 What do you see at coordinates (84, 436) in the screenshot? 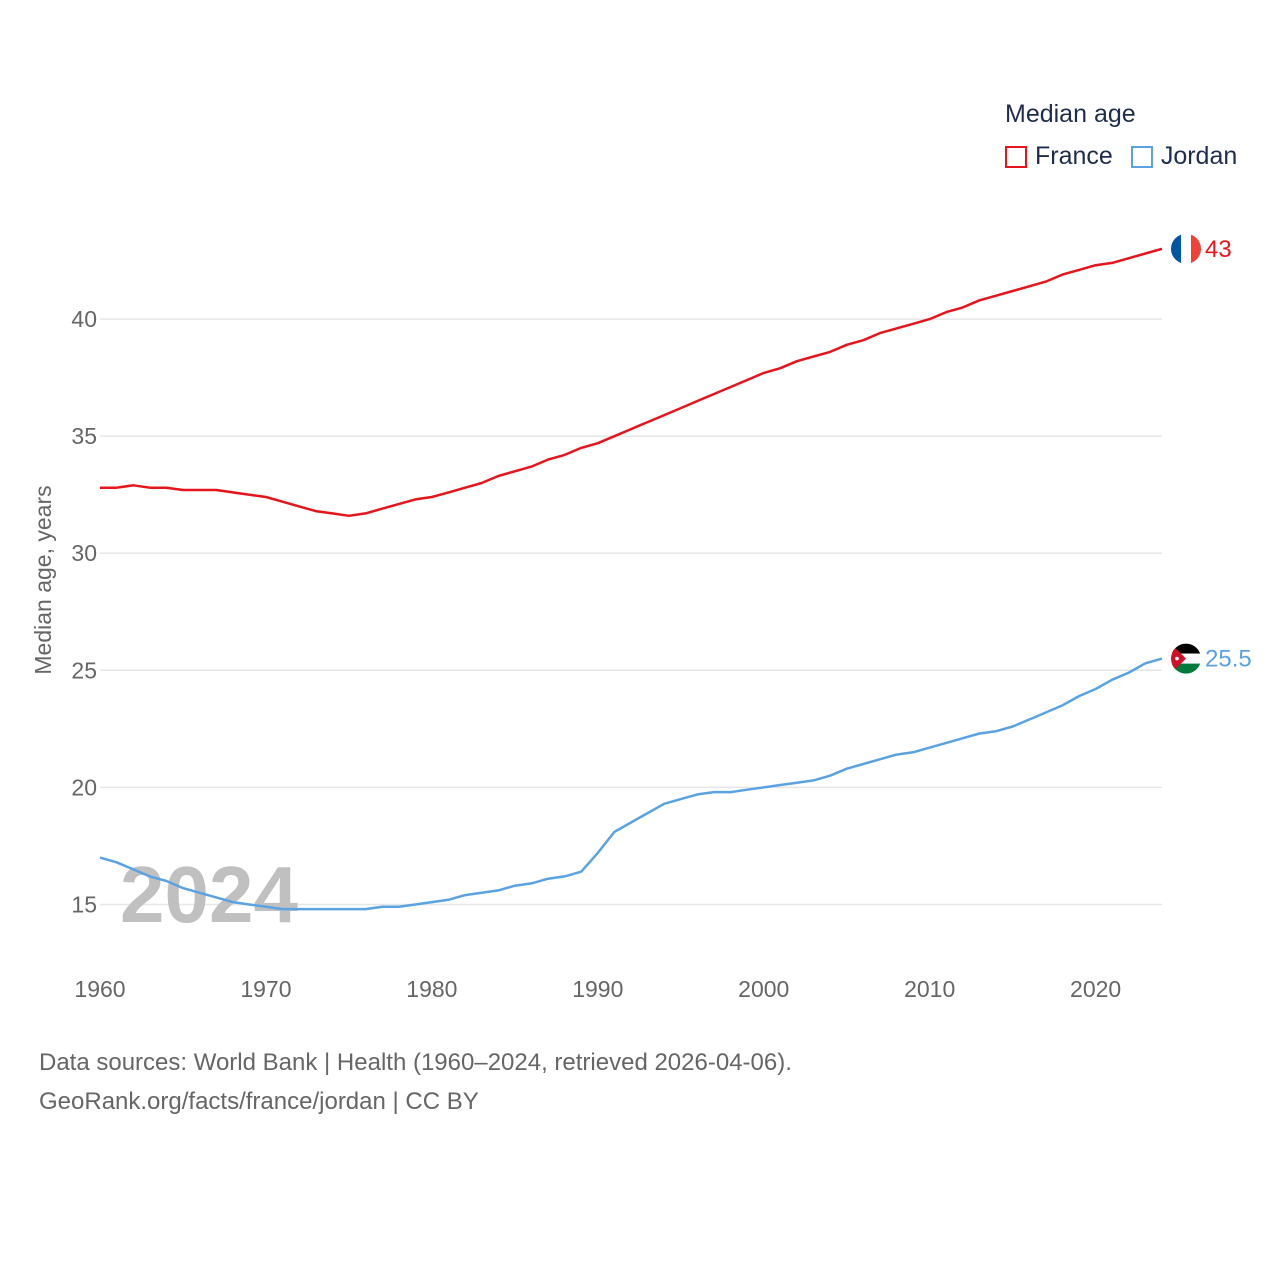
I see `y-tick-label-35: 35` at bounding box center [84, 436].